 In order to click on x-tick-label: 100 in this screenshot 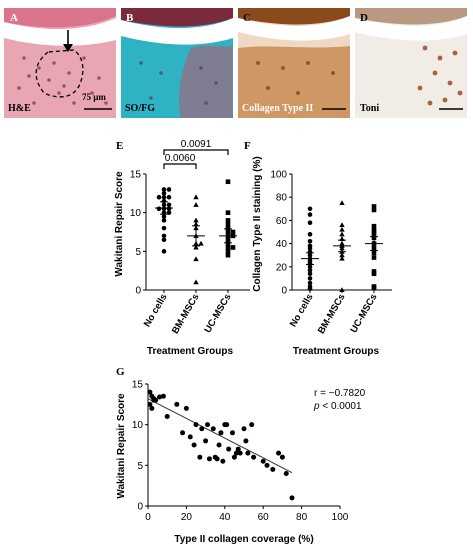, I will do `click(340, 517)`.